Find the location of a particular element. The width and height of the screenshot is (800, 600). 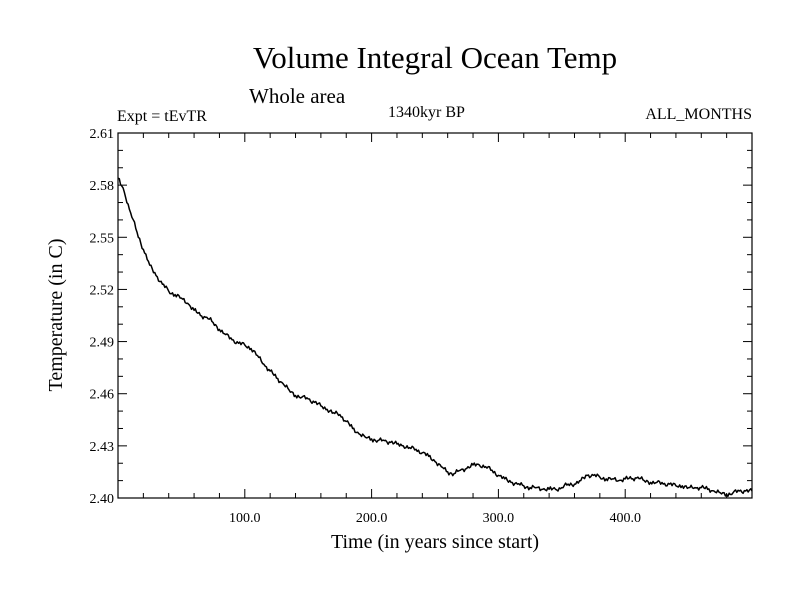

y-axis-label: Temperature (in C) is located at coordinates (56, 315).